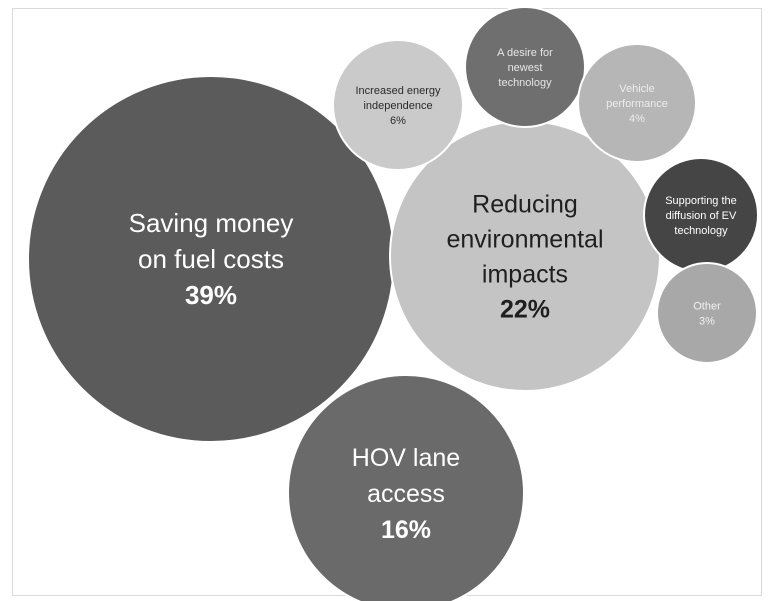 This screenshot has height=601, width=771. What do you see at coordinates (525, 309) in the screenshot?
I see `bubble-value-reducing-environmental-impacts: 22%` at bounding box center [525, 309].